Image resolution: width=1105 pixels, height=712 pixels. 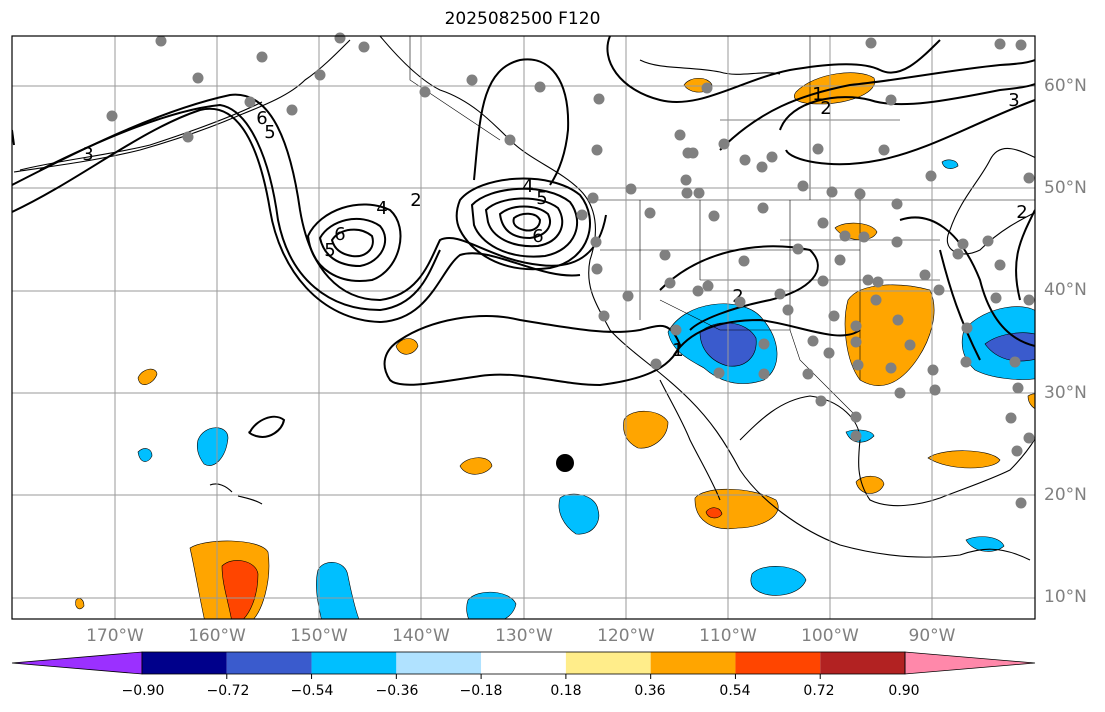 What do you see at coordinates (1065, 290) in the screenshot?
I see `lat-tick-label: 40°N` at bounding box center [1065, 290].